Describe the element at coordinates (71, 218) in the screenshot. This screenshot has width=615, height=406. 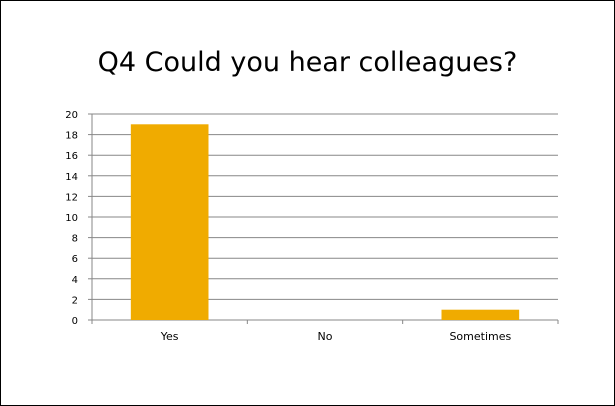
I see `y-tick-label: 10` at that location.